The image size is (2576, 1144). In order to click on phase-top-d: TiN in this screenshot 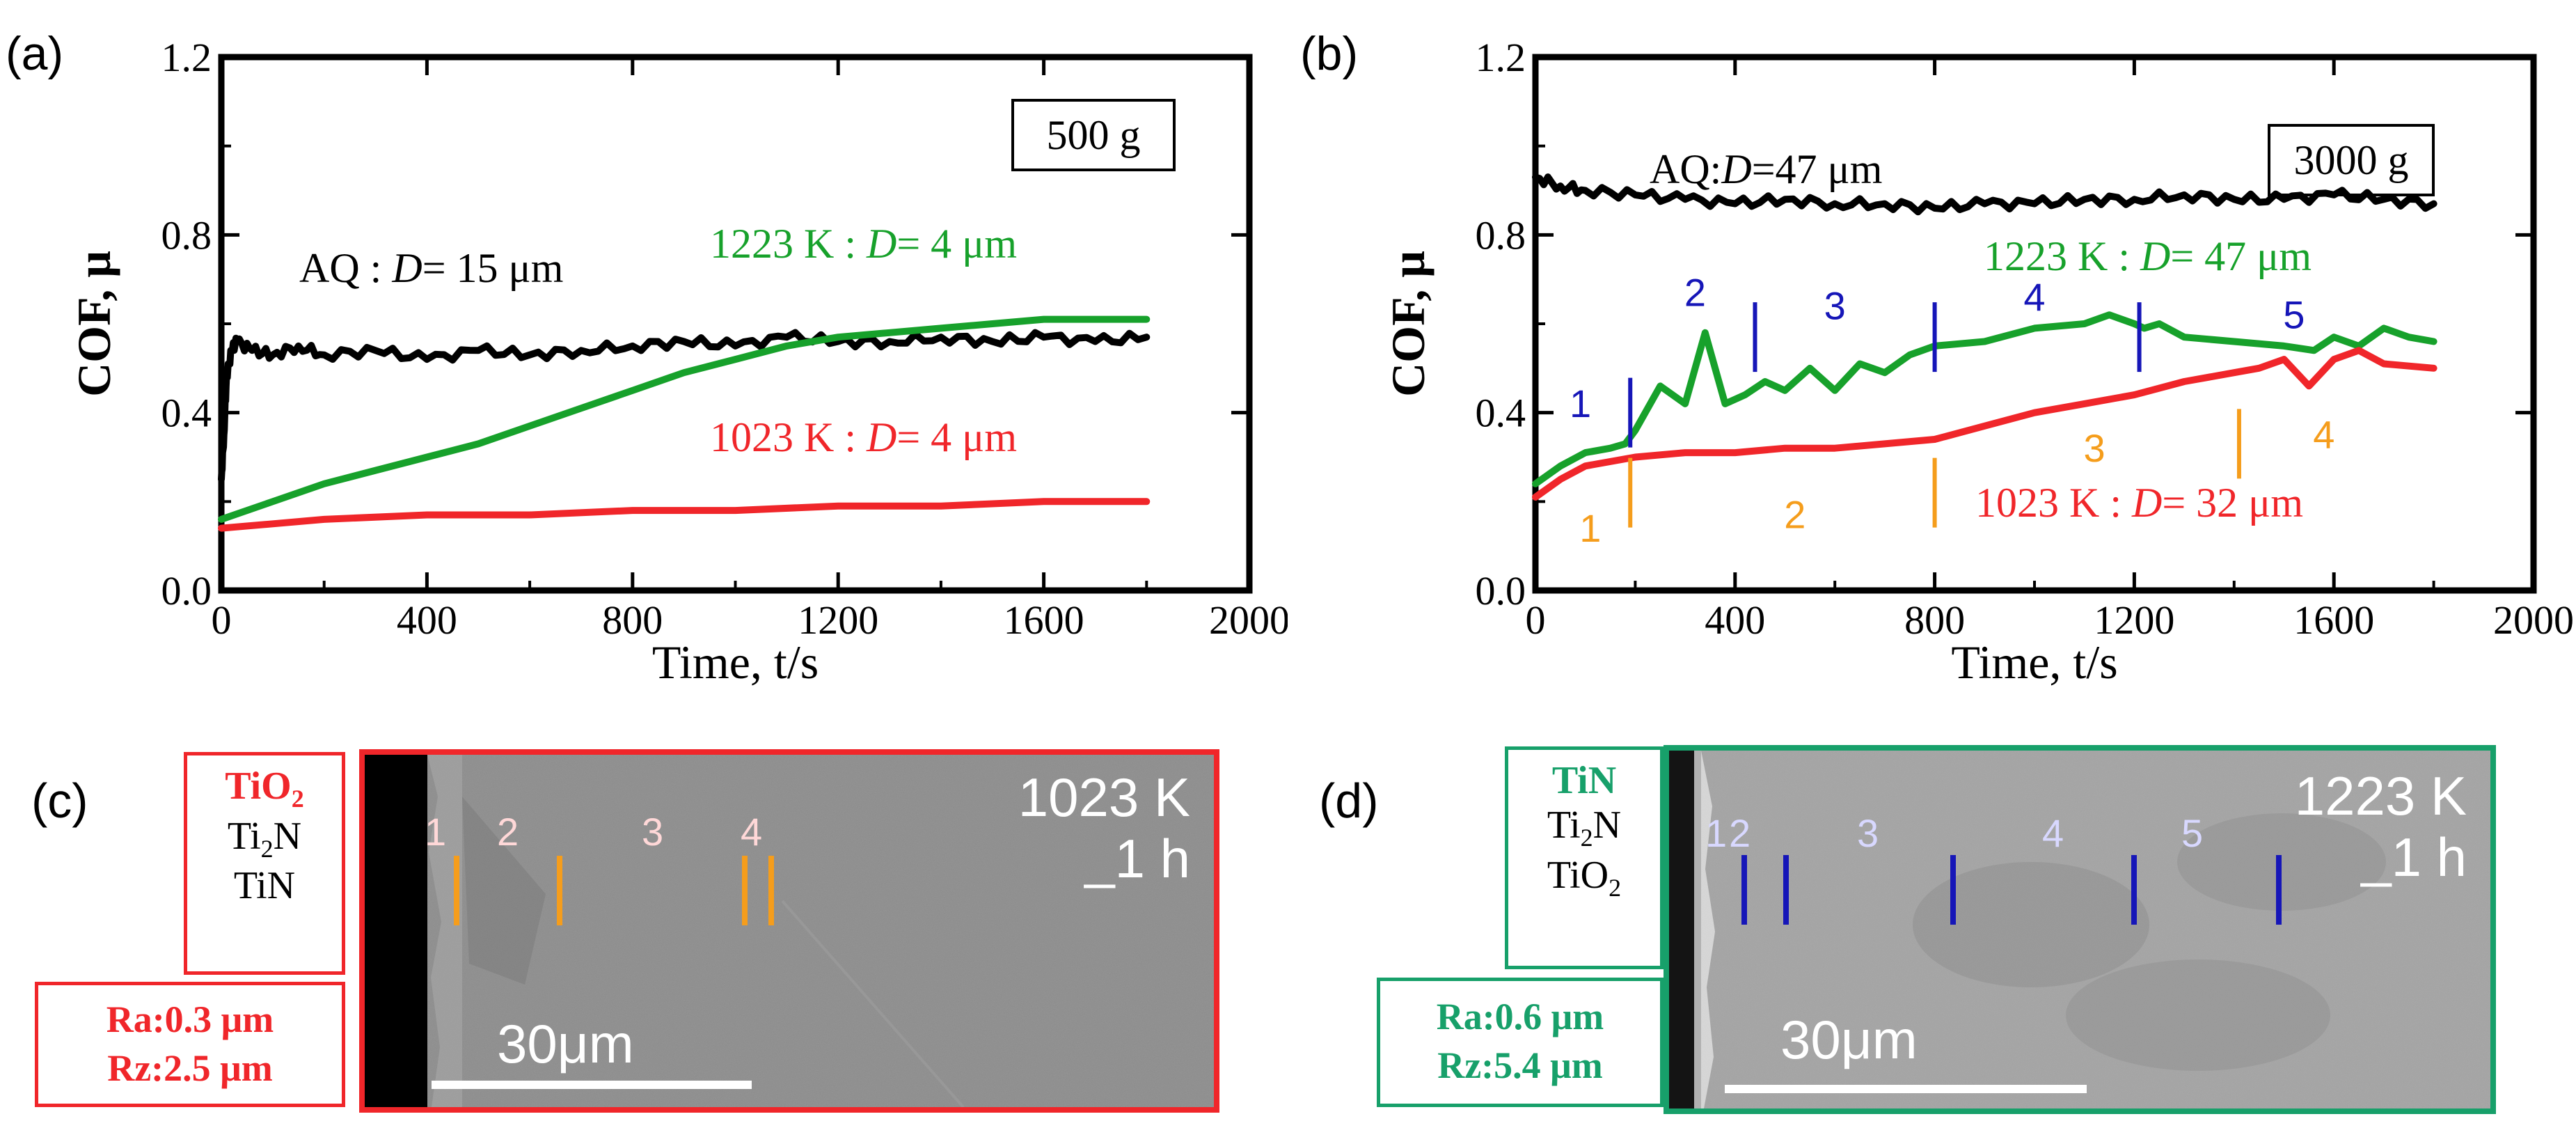, I will do `click(1584, 780)`.